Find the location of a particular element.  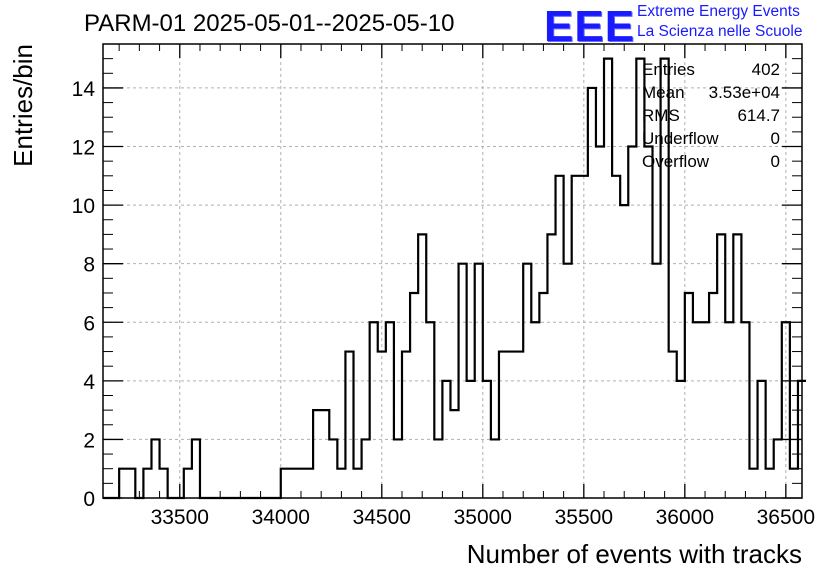

stat-label: Overflow is located at coordinates (676, 161).